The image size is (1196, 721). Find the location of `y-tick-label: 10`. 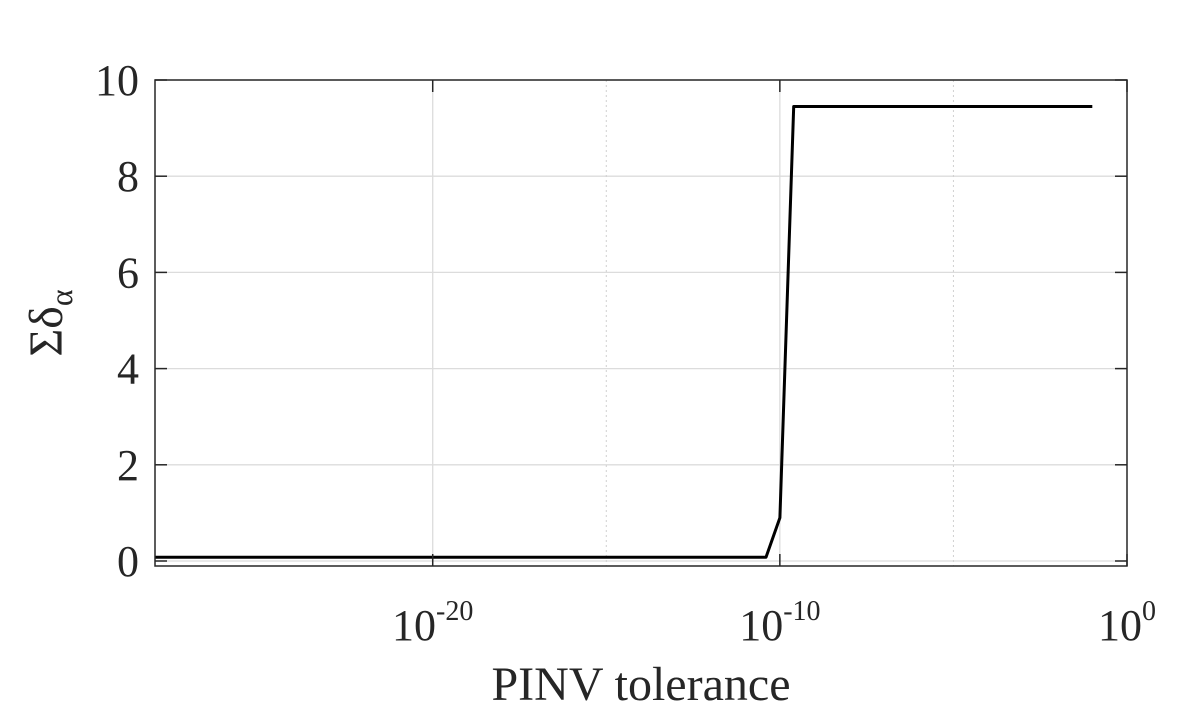

y-tick-label: 10 is located at coordinates (117, 80).